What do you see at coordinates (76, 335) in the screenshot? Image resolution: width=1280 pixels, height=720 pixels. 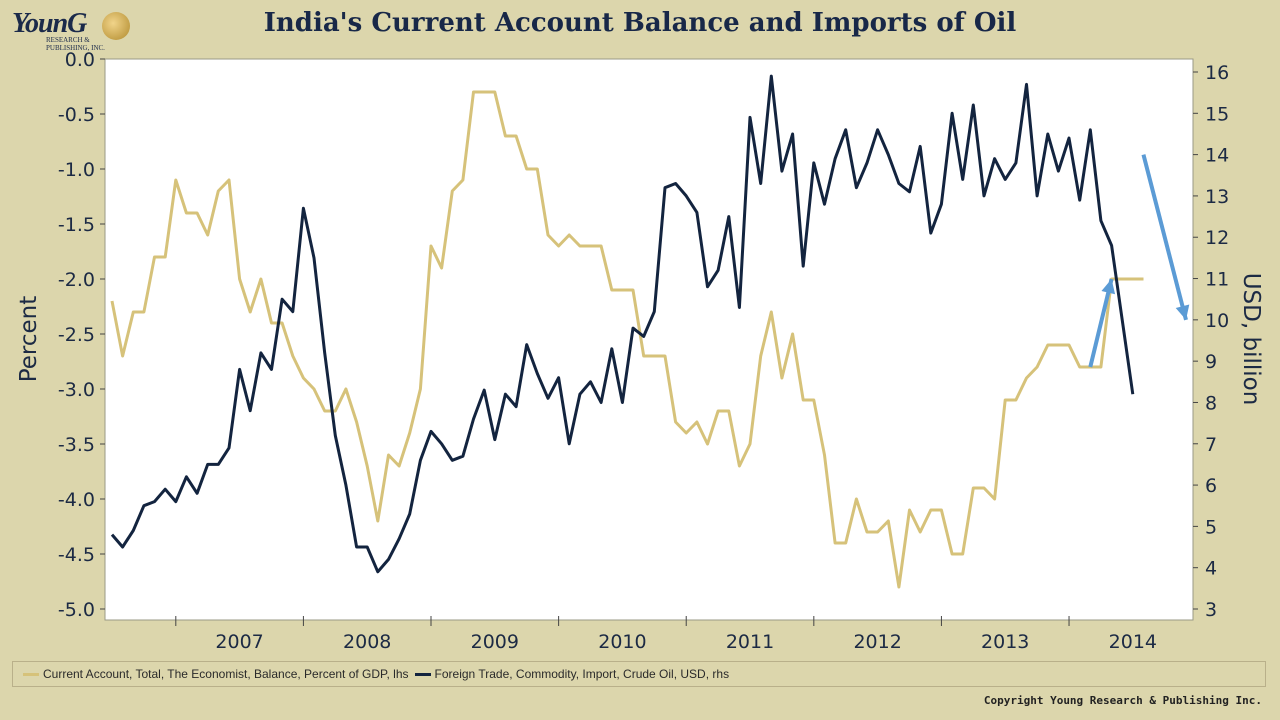 I see `left-axis-tick-label: -2.5` at bounding box center [76, 335].